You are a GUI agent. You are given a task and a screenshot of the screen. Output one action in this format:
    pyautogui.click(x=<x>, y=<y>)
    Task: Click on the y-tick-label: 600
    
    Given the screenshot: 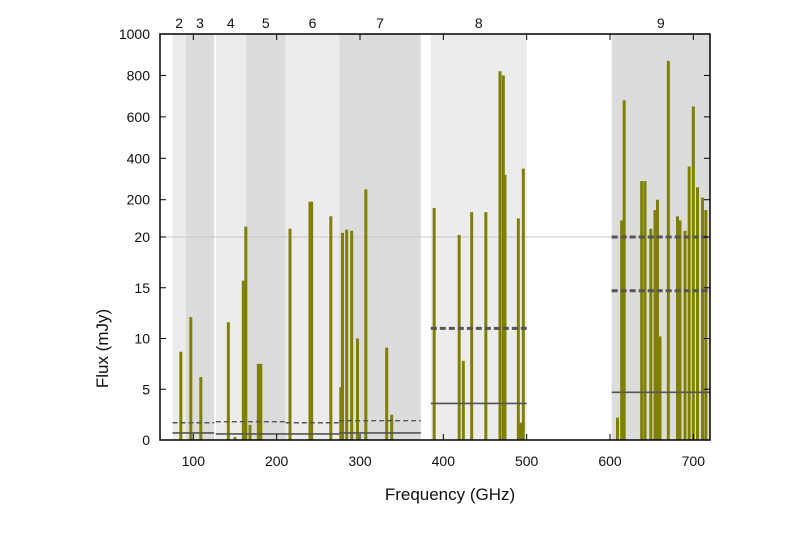 What is the action you would take?
    pyautogui.click(x=139, y=117)
    